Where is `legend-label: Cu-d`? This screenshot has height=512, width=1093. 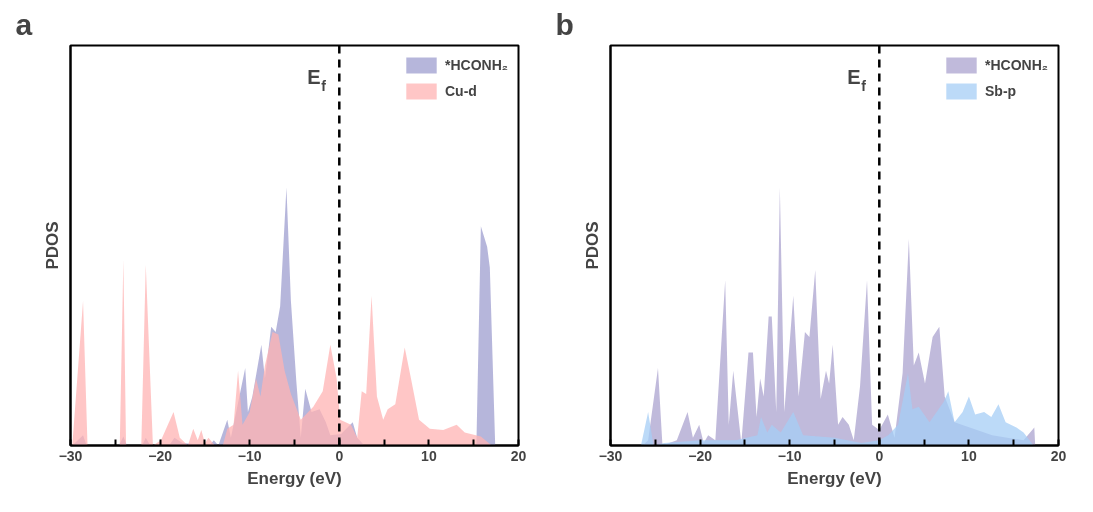
legend-label: Cu-d is located at coordinates (461, 91).